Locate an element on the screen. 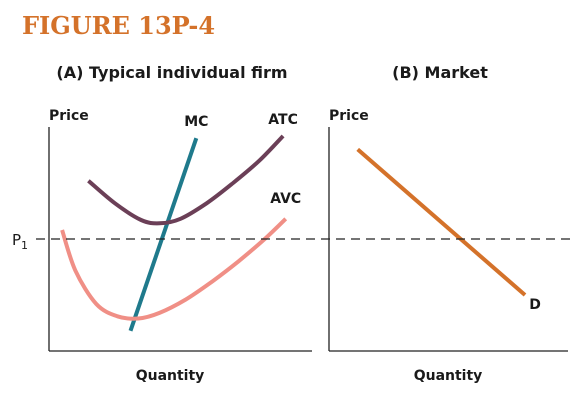 Image resolution: width=584 pixels, height=409 pixels. panel-a-title: (A) Typical individual firm is located at coordinates (171, 72).